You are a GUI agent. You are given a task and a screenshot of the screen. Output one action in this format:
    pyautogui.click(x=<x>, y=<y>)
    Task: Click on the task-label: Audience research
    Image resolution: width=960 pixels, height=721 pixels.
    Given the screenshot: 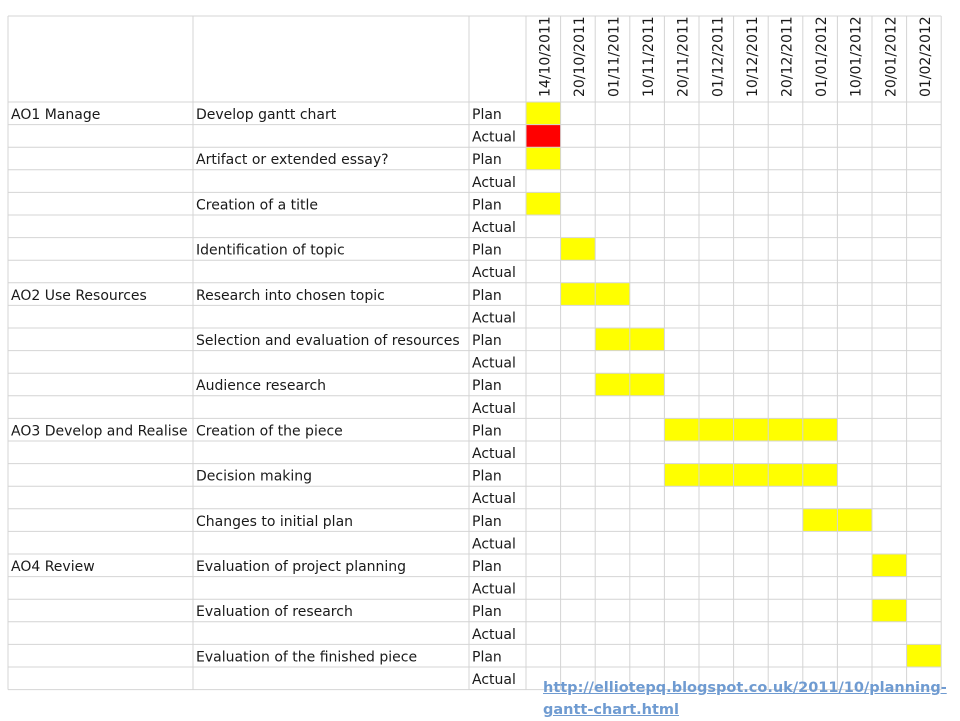 What is the action you would take?
    pyautogui.click(x=261, y=386)
    